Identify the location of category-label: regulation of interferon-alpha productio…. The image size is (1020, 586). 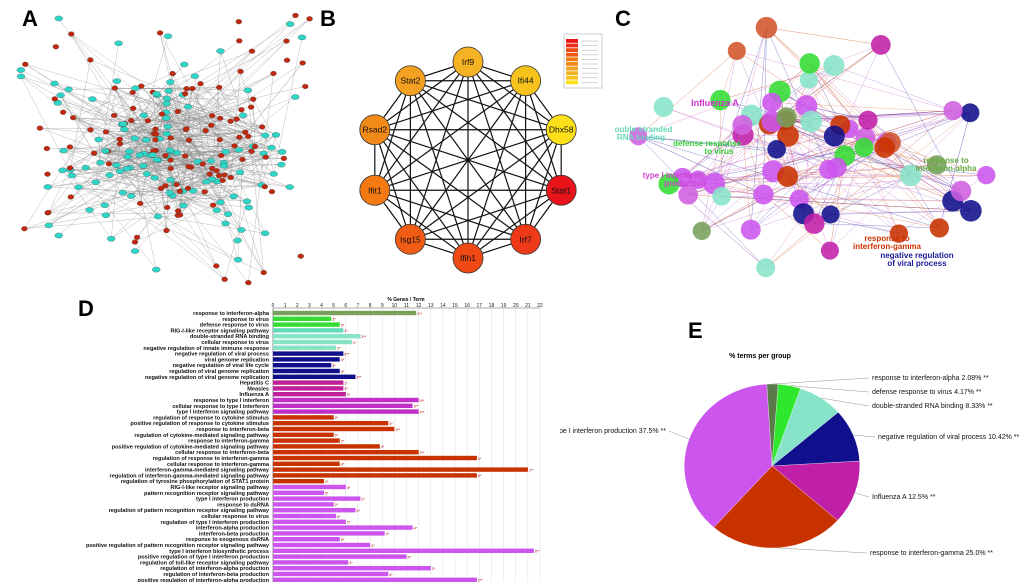
(214, 569).